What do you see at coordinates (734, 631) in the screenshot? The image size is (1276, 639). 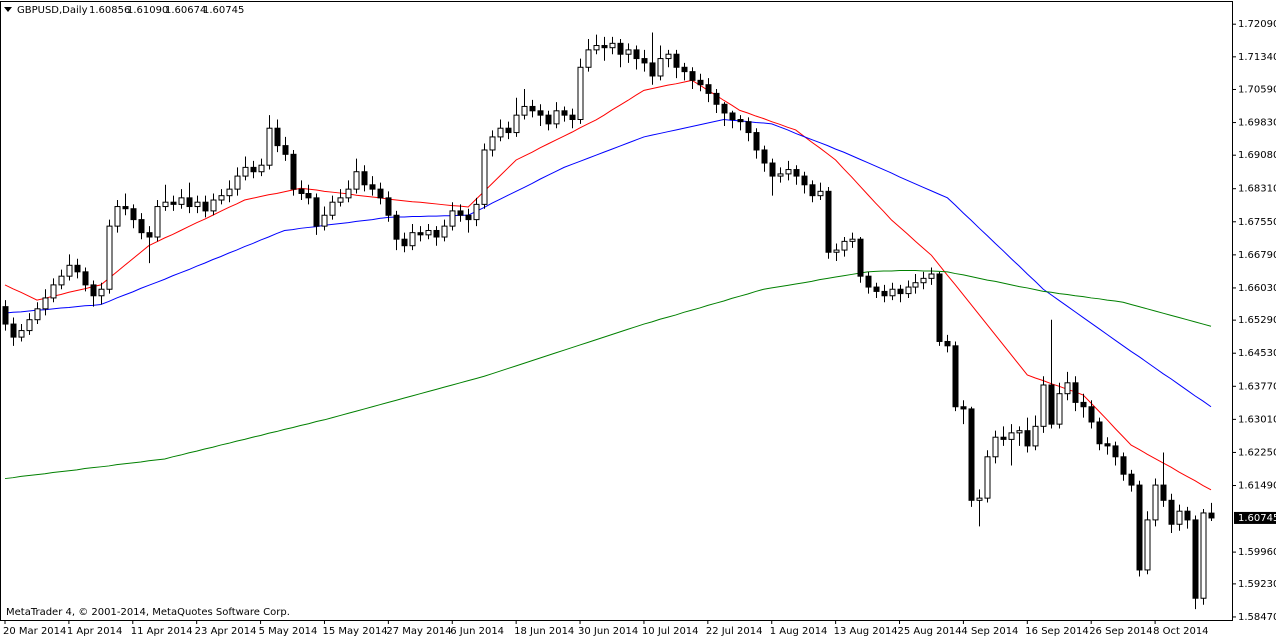 I see `x-tick-label: 22 Jul 2014` at bounding box center [734, 631].